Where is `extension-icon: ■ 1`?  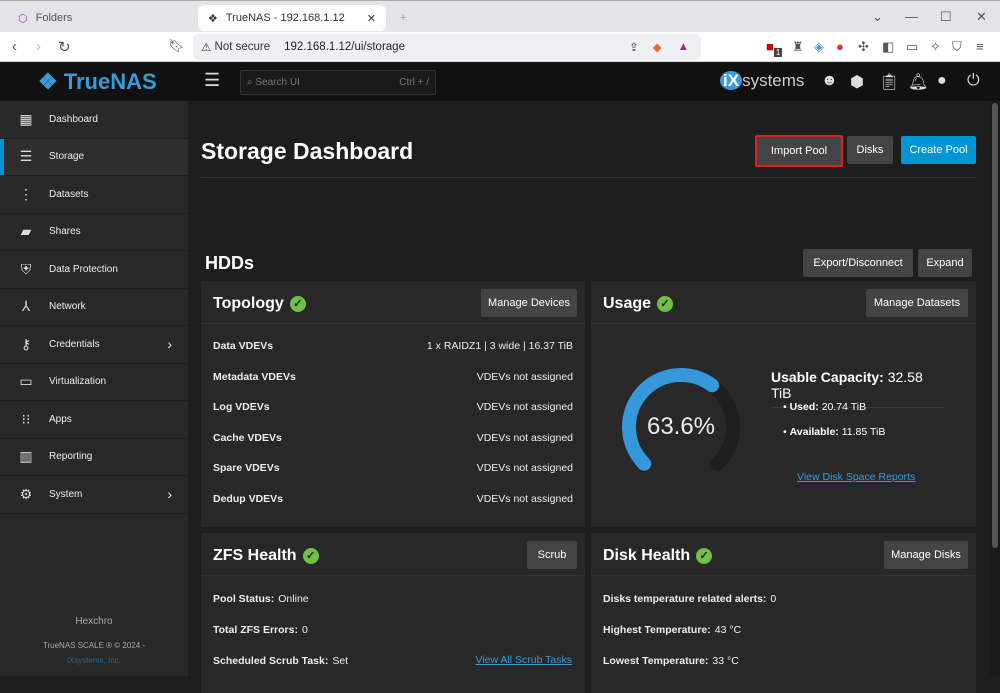
extension-icon: ■ 1 is located at coordinates (774, 48).